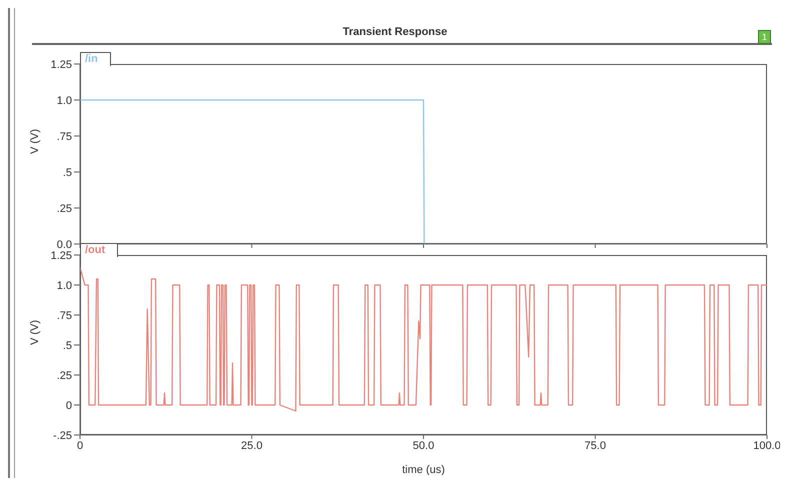 This screenshot has height=494, width=791. I want to click on x-tick-label: 0, so click(80, 446).